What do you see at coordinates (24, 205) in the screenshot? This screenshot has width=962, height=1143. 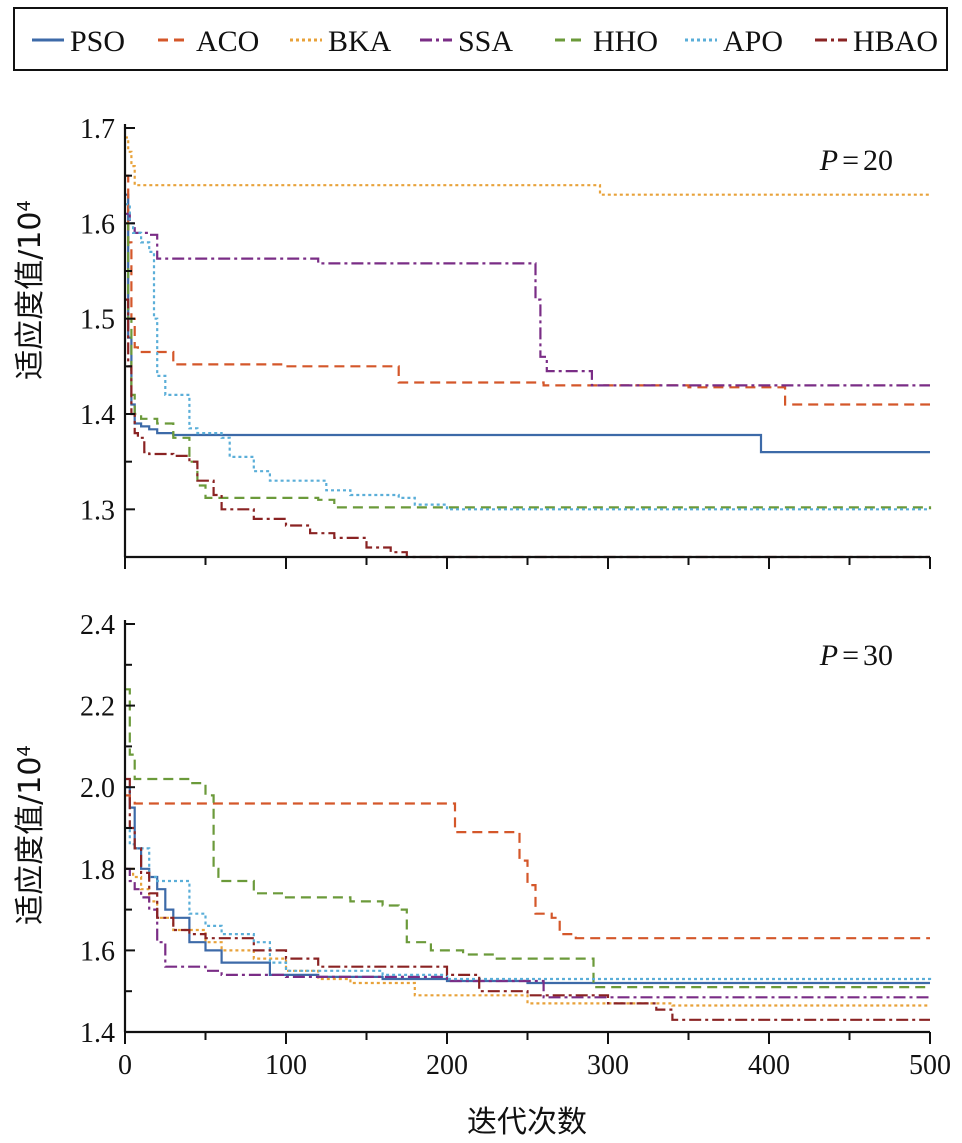 I see `y-axis-label-sup-p20: 4` at bounding box center [24, 205].